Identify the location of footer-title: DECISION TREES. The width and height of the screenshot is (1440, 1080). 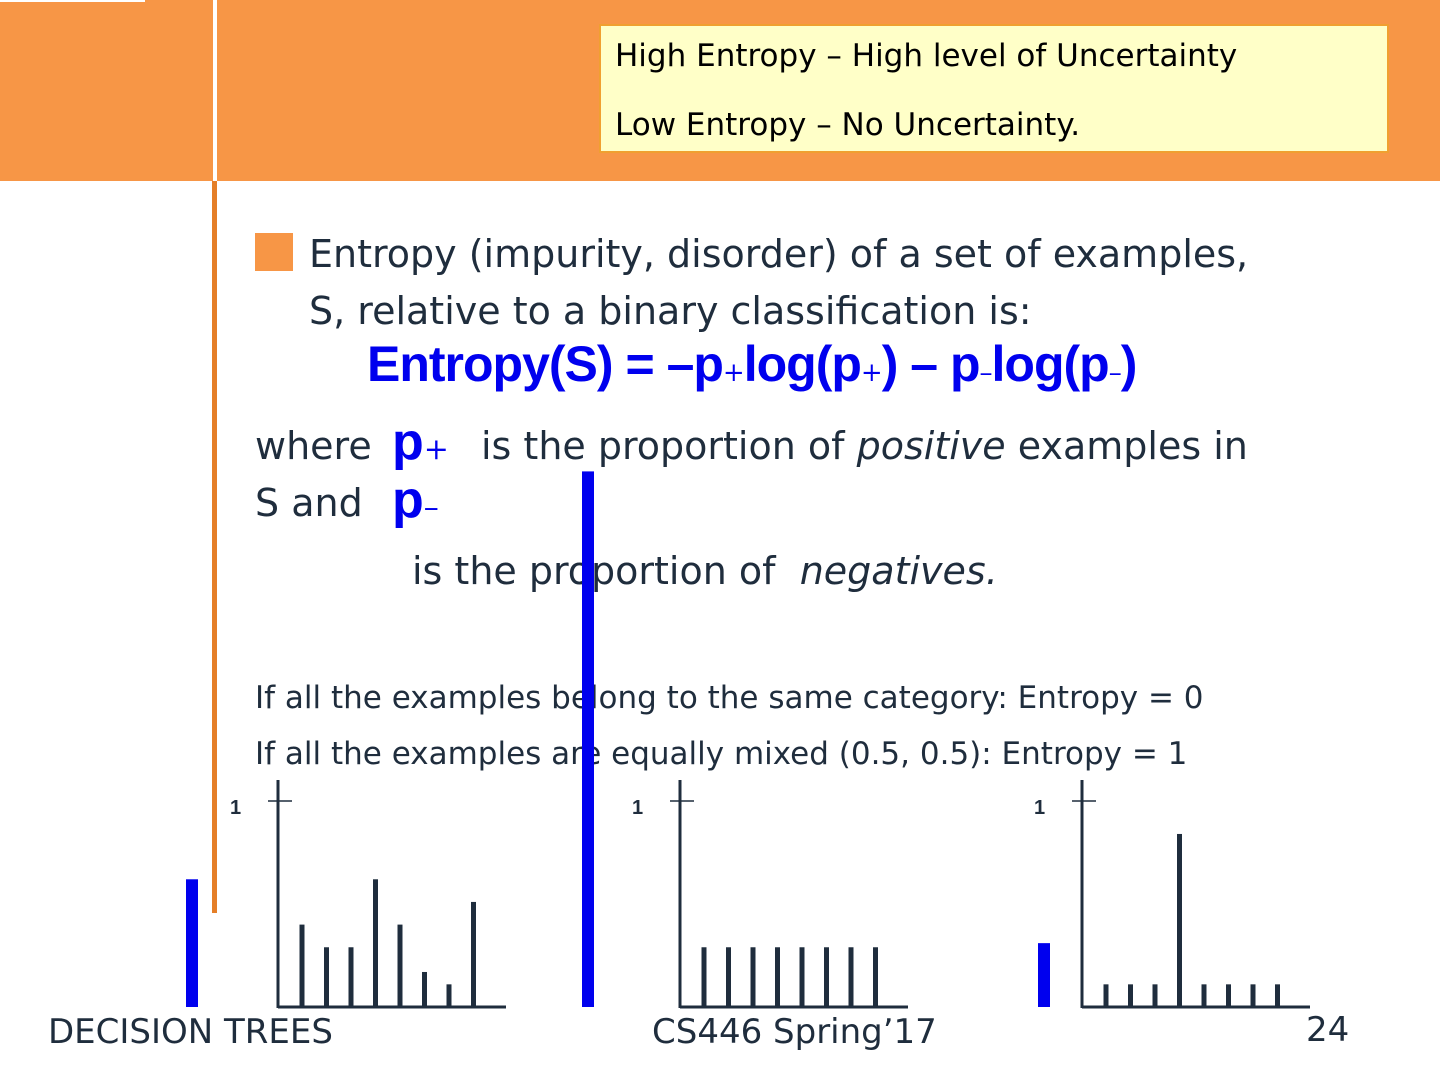
(190, 1032).